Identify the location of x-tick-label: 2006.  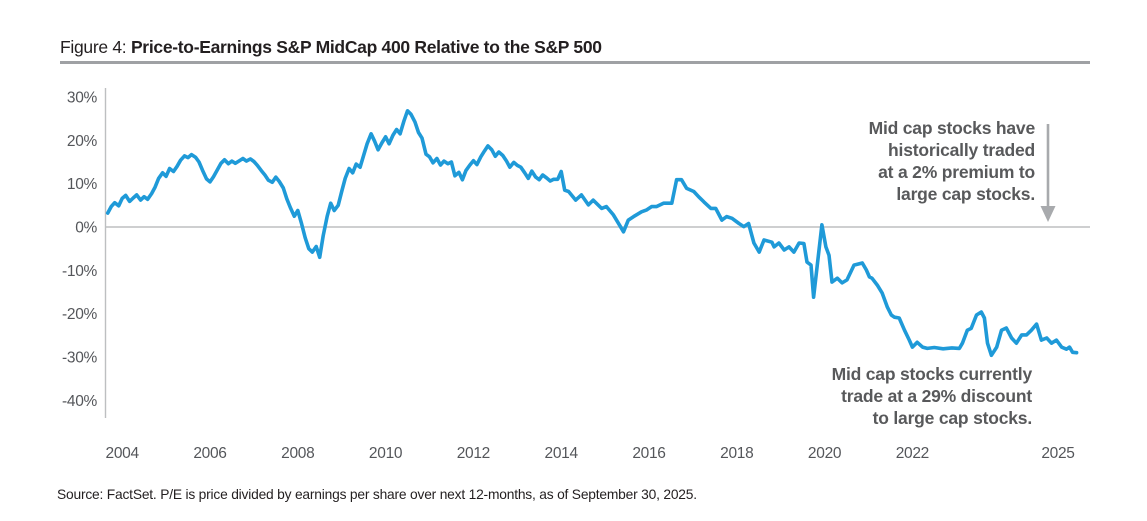
(209, 453).